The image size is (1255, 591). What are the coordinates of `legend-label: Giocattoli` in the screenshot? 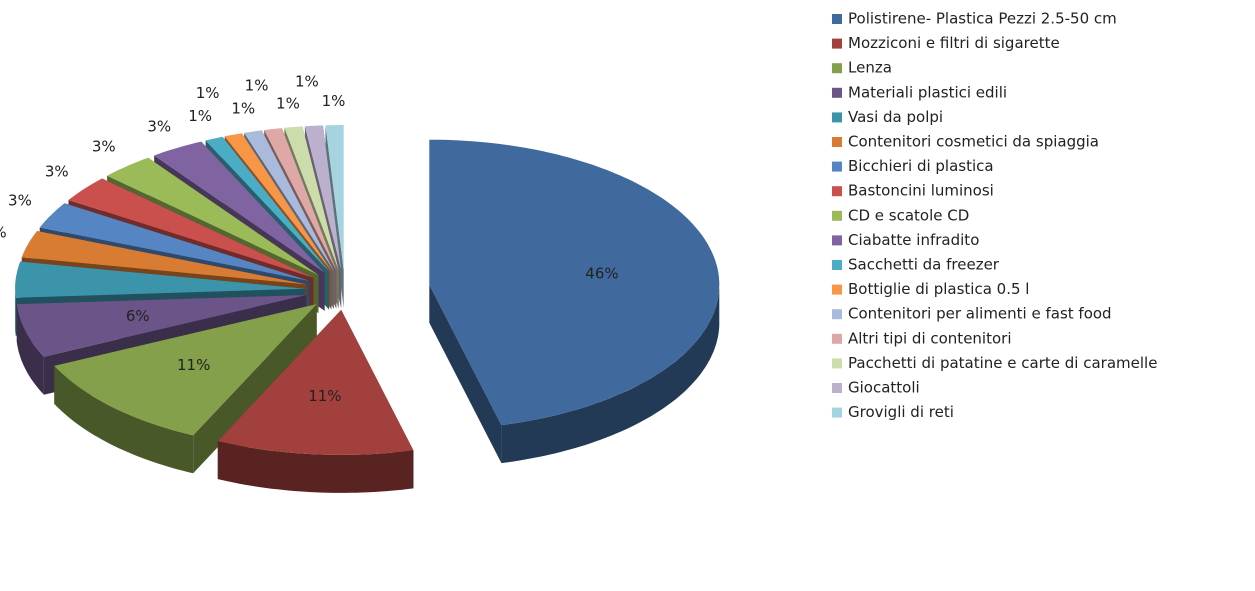 It's located at (884, 388).